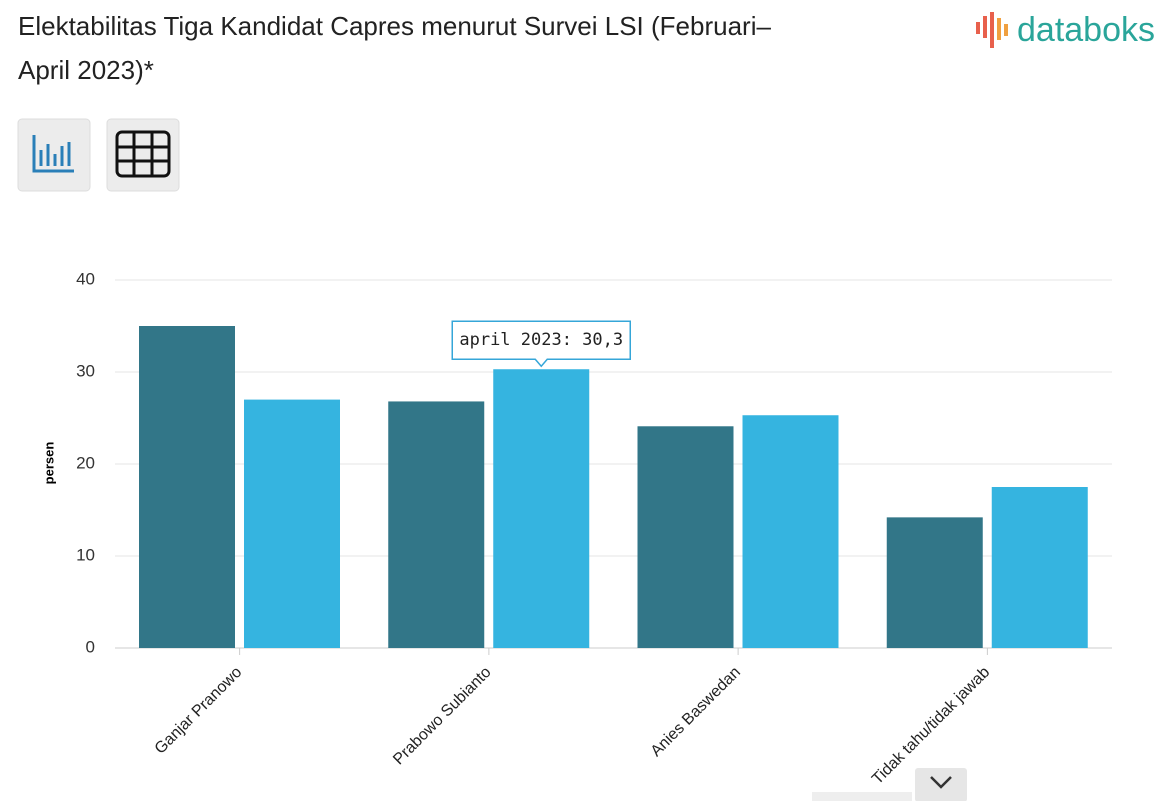  What do you see at coordinates (889, 784) in the screenshot?
I see `scroll-tab` at bounding box center [889, 784].